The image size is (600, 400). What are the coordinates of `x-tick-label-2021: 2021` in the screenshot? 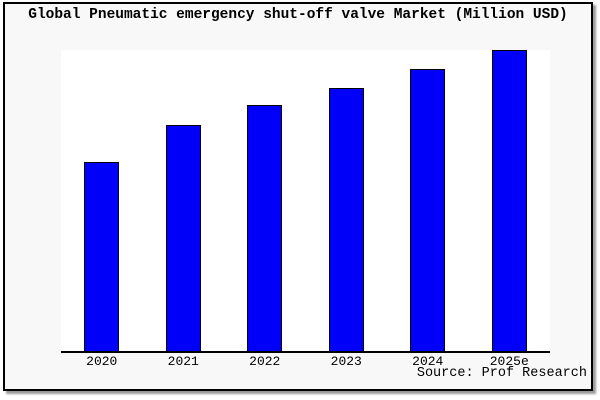 It's located at (183, 361).